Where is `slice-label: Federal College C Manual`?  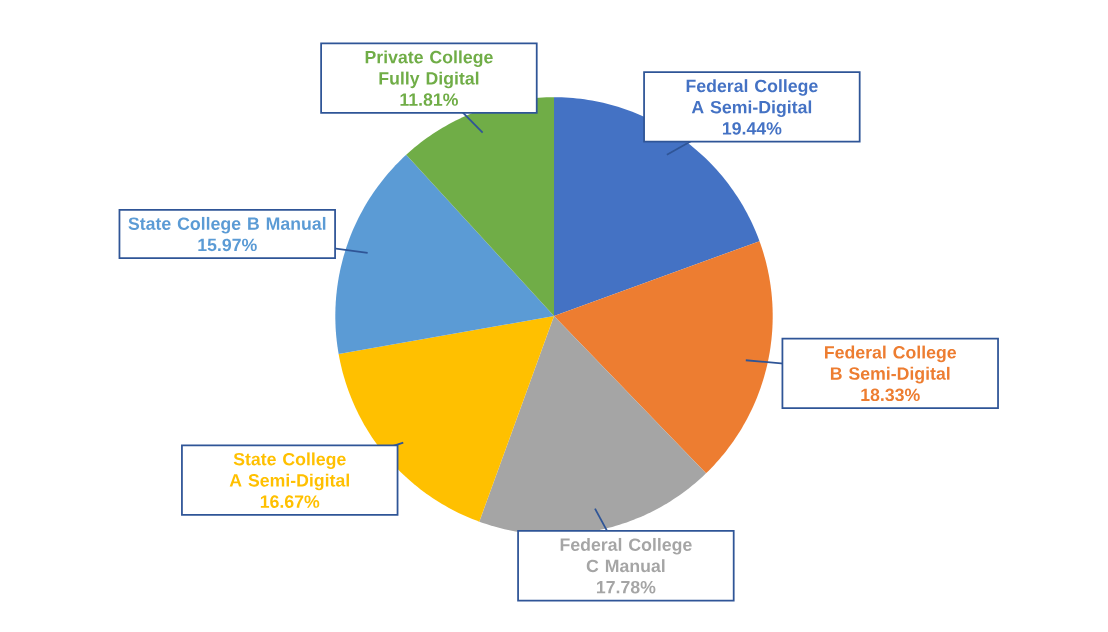
slice-label: Federal College C Manual is located at coordinates (626, 555).